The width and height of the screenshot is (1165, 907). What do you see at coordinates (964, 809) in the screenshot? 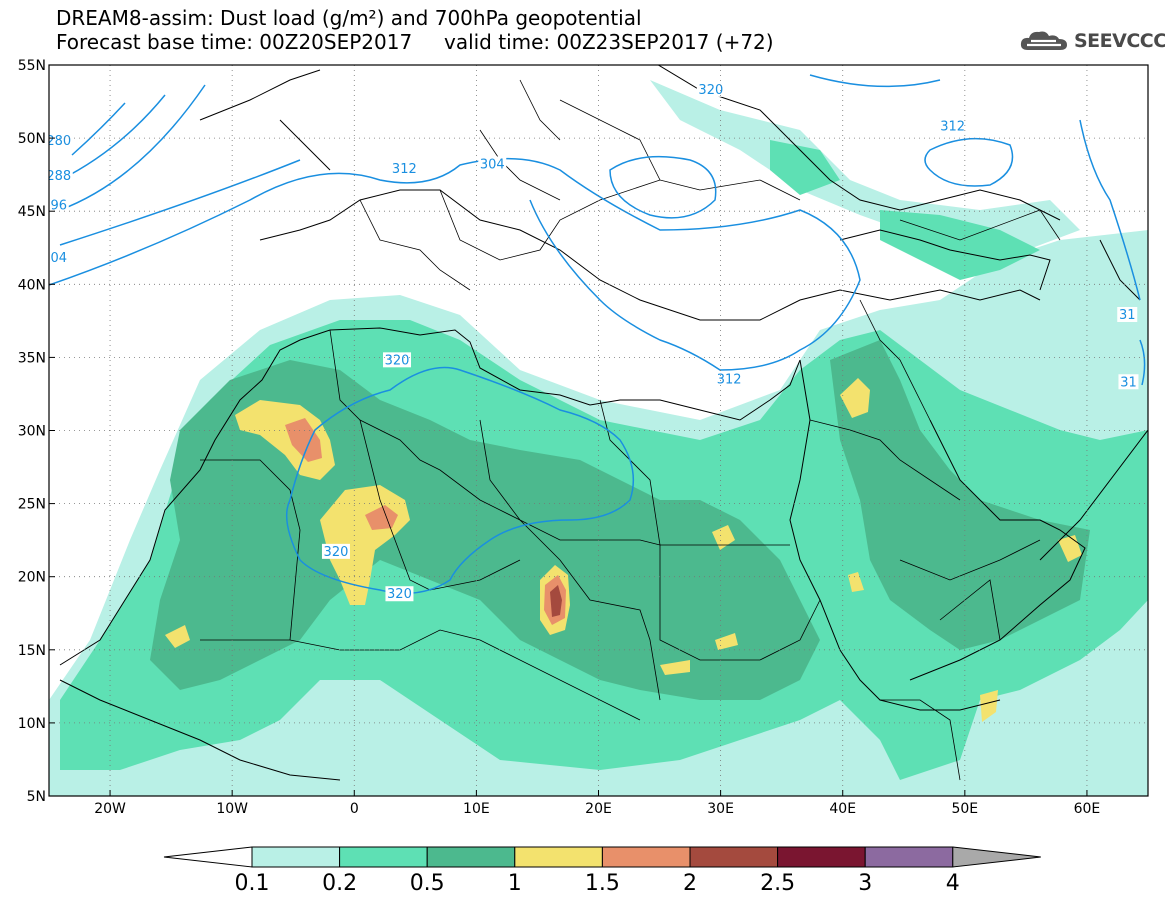
I see `lon-tick-label: 50E` at bounding box center [964, 809].